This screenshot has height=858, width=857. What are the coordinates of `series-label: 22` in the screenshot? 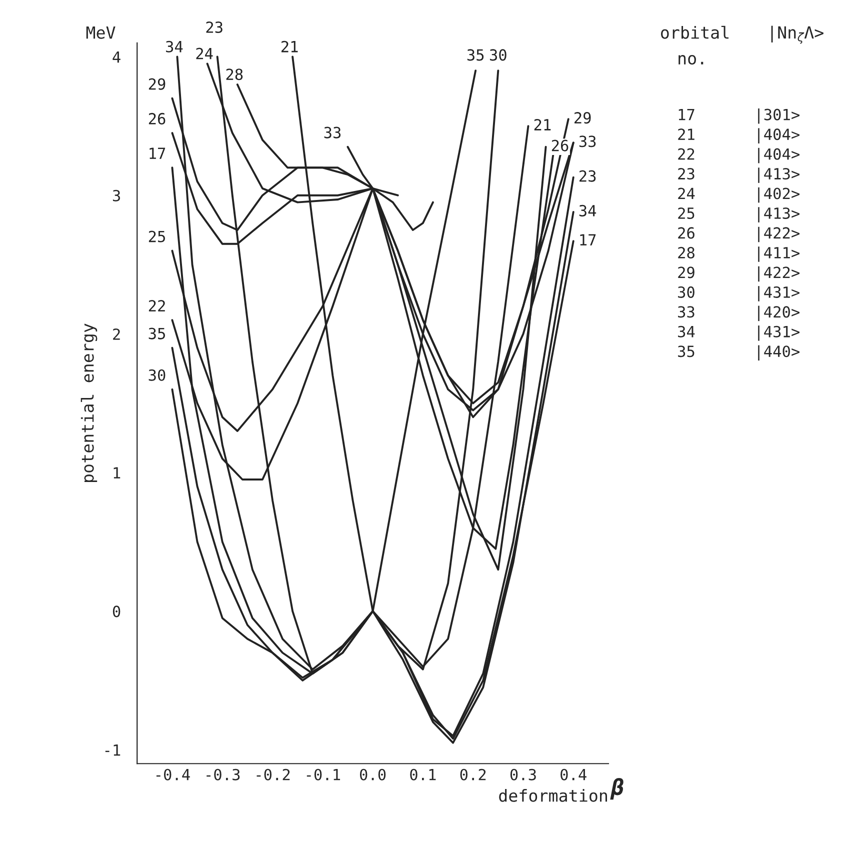 It's located at (156, 306).